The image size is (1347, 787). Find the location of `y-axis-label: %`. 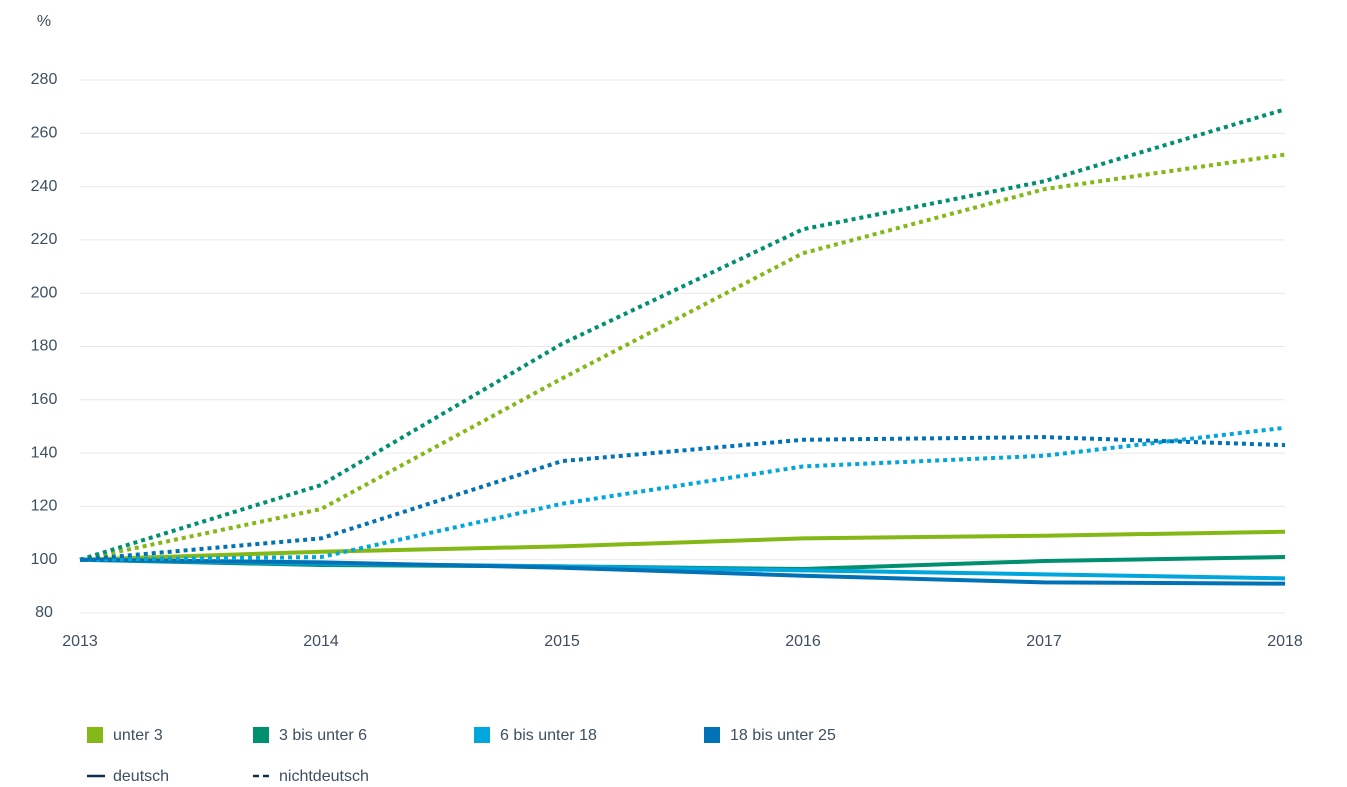

y-axis-label: % is located at coordinates (44, 21).